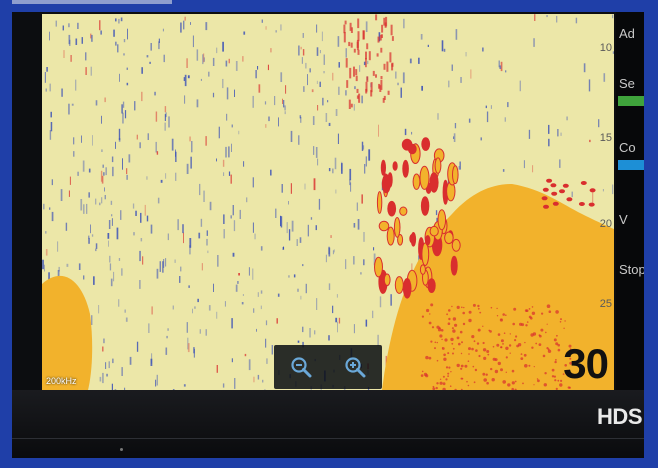 This screenshot has width=658, height=468. Describe the element at coordinates (627, 147) in the screenshot. I see `side-menu-item-color: Co` at that location.